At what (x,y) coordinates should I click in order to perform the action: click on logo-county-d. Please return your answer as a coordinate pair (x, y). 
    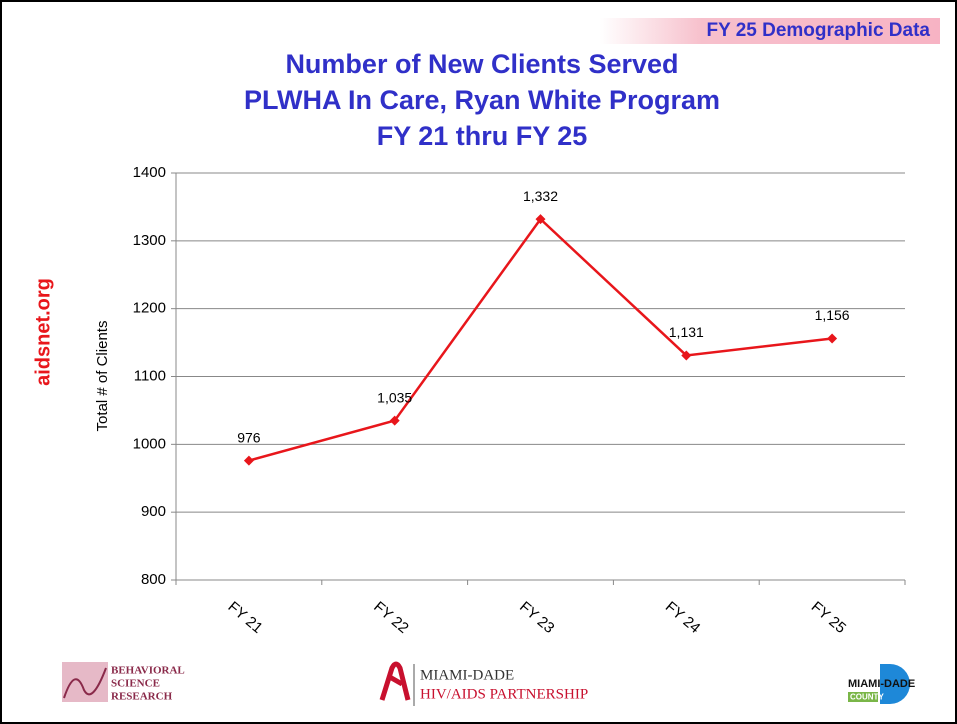
    Looking at the image, I should click on (895, 684).